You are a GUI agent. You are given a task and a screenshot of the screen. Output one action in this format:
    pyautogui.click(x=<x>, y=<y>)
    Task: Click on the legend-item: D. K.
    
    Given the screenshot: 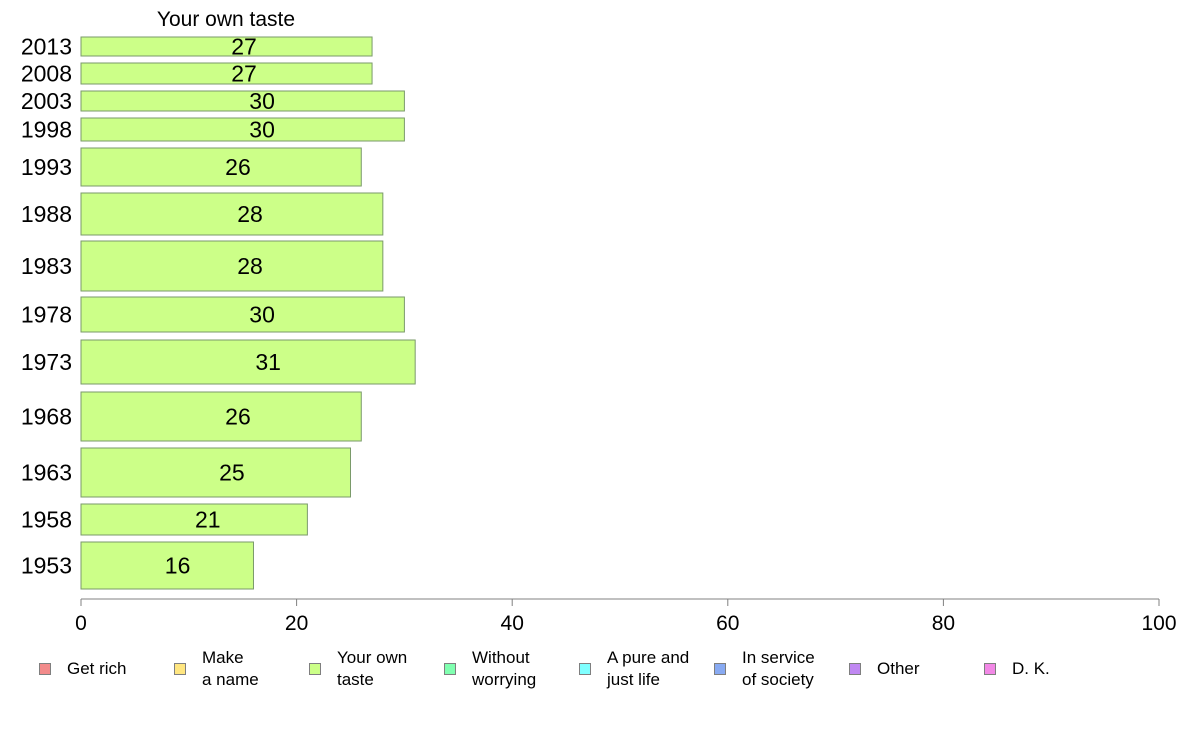 What is the action you would take?
    pyautogui.click(x=1017, y=669)
    